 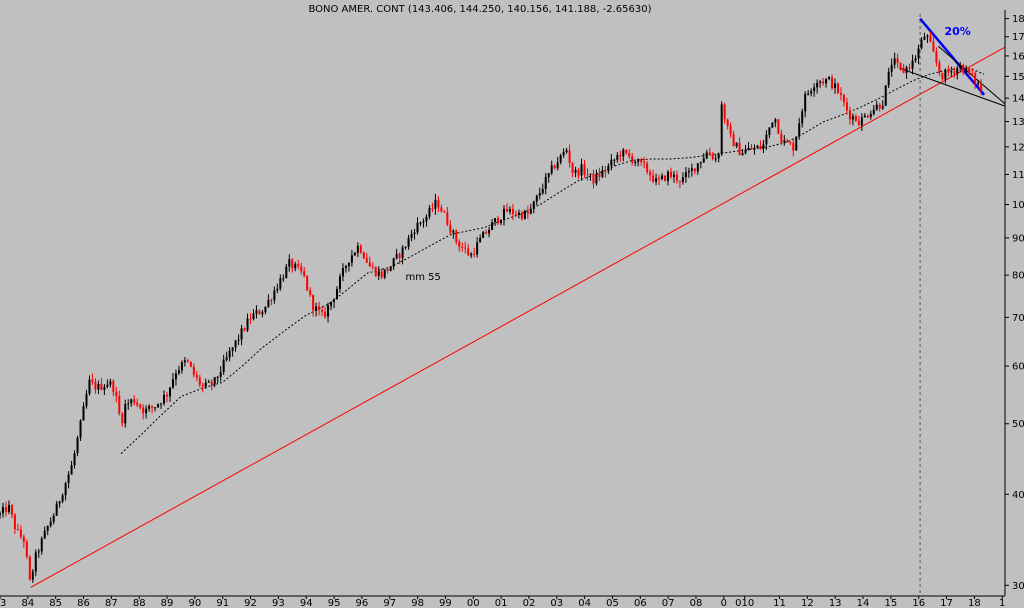 What do you see at coordinates (362, 603) in the screenshot?
I see `x-tick-label: 96` at bounding box center [362, 603].